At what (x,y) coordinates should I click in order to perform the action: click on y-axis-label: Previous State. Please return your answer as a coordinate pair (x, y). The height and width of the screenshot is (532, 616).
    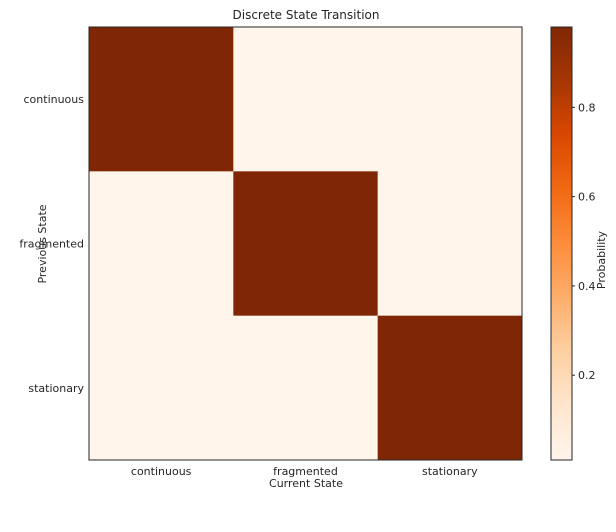
    Looking at the image, I should click on (42, 243).